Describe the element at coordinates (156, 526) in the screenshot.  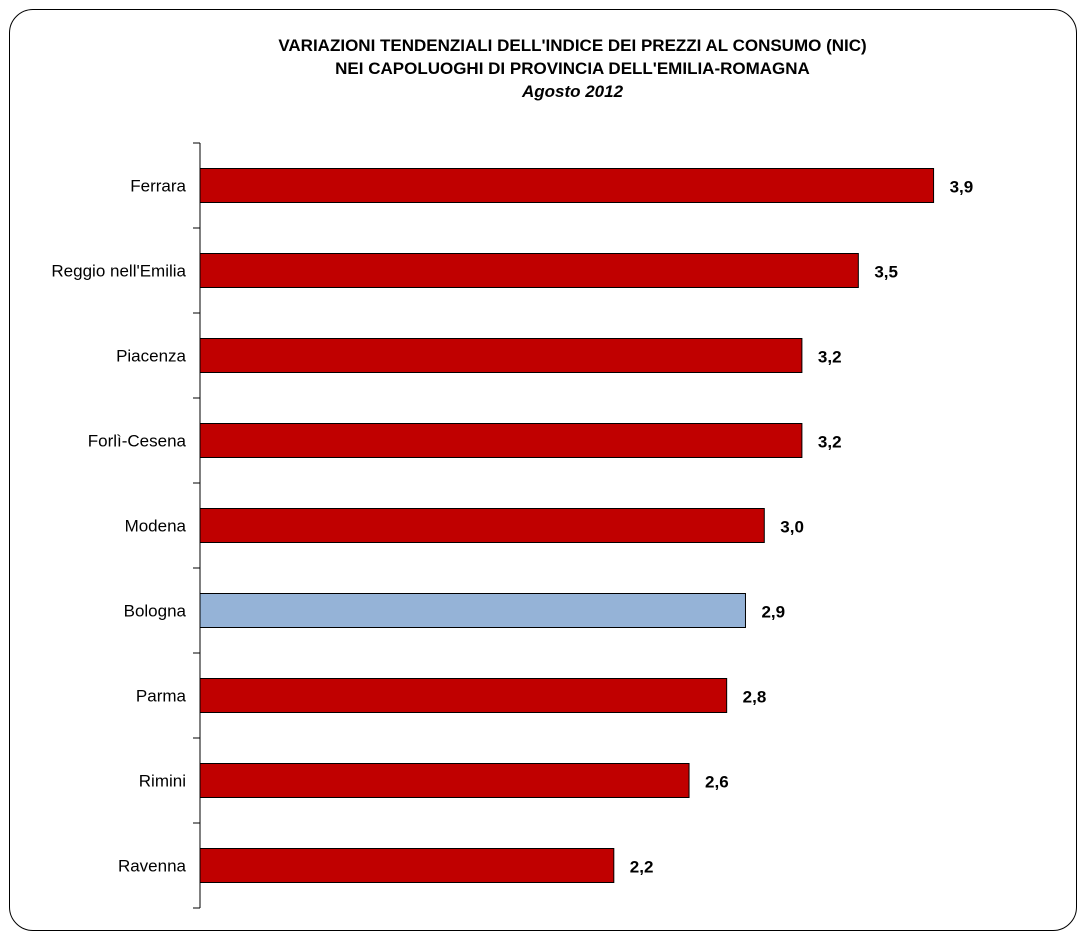
I see `category-label: Modena` at that location.